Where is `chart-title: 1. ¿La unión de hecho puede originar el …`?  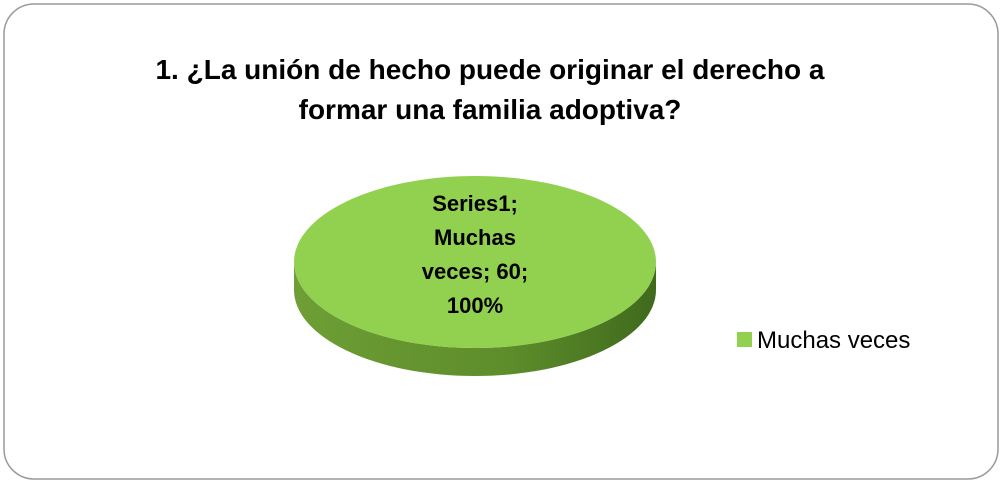 chart-title: 1. ¿La unión de hecho puede originar el … is located at coordinates (490, 89).